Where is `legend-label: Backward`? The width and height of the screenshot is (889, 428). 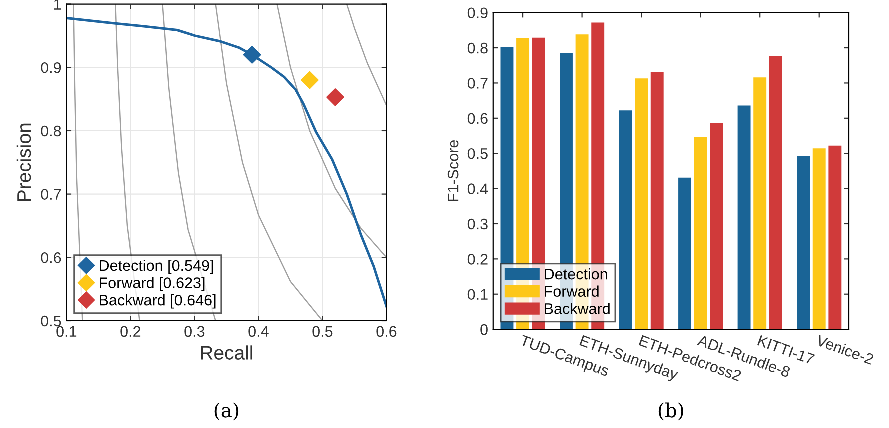 legend-label: Backward is located at coordinates (577, 308).